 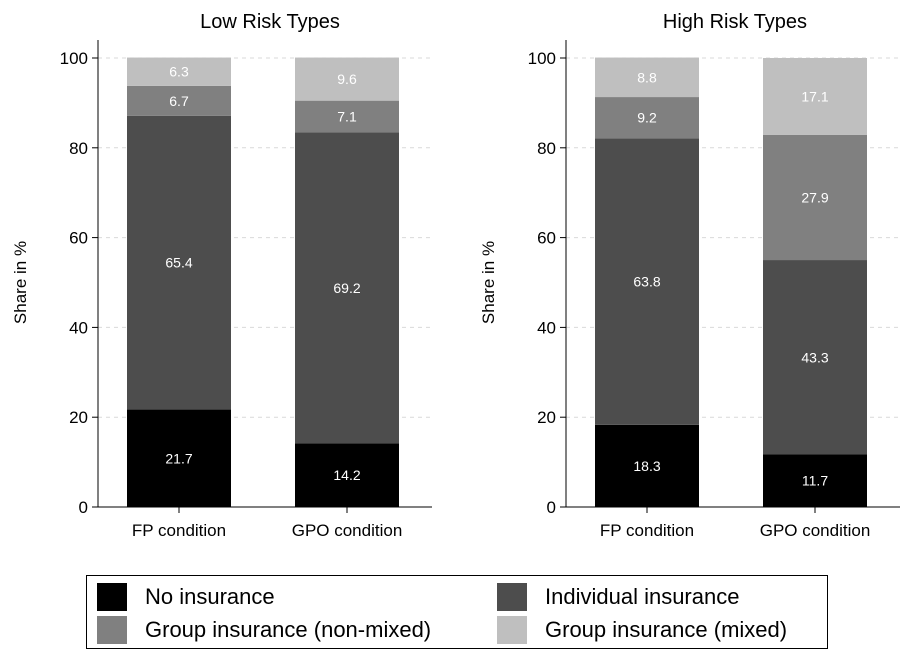 What do you see at coordinates (20, 282) in the screenshot?
I see `panel-1-y-axis-label: Share in %` at bounding box center [20, 282].